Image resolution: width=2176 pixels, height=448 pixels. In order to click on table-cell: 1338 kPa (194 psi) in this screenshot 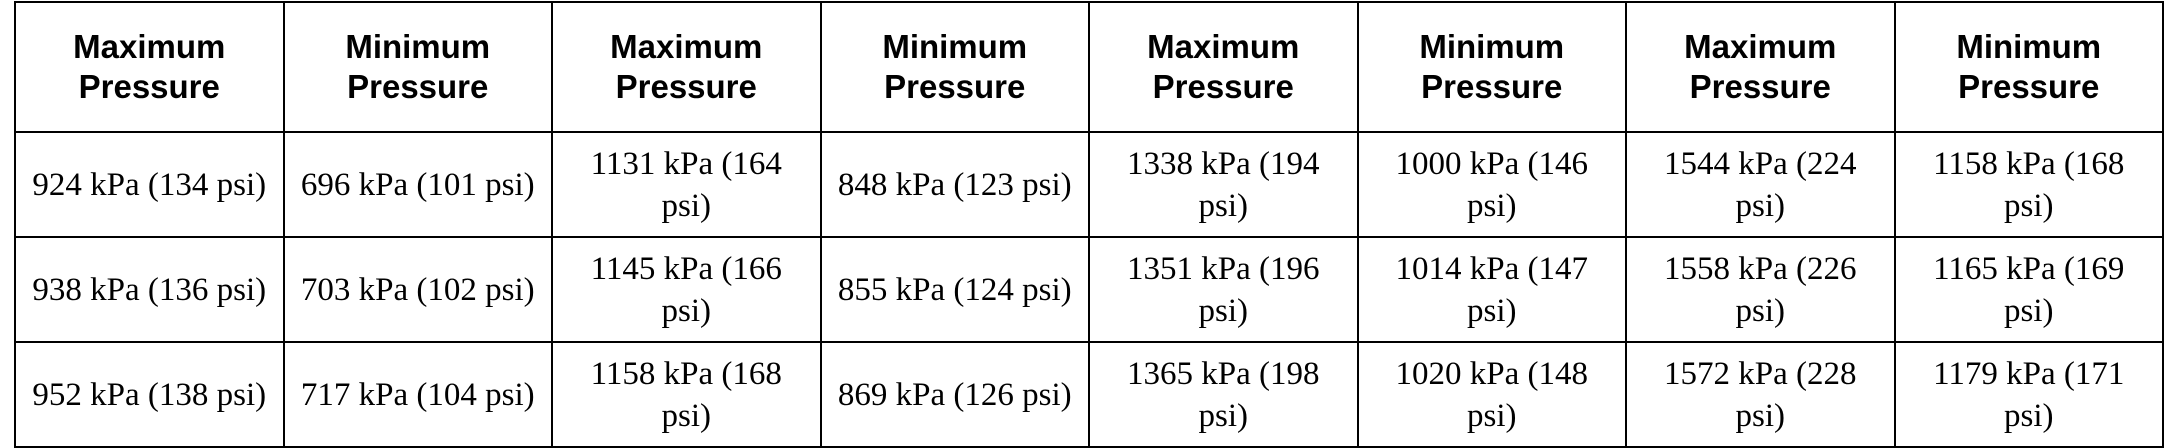, I will do `click(1223, 184)`.